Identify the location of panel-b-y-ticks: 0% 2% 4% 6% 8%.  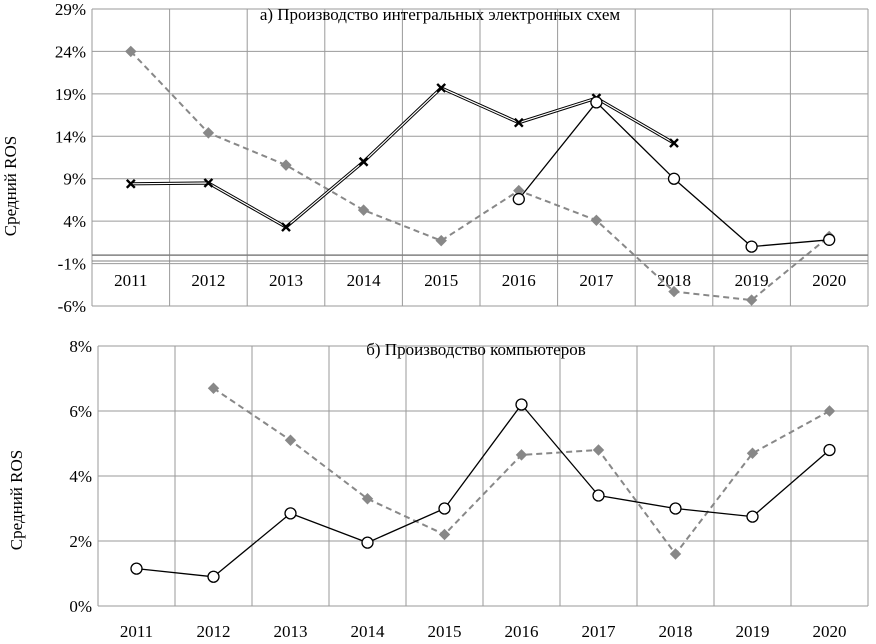
(80, 476).